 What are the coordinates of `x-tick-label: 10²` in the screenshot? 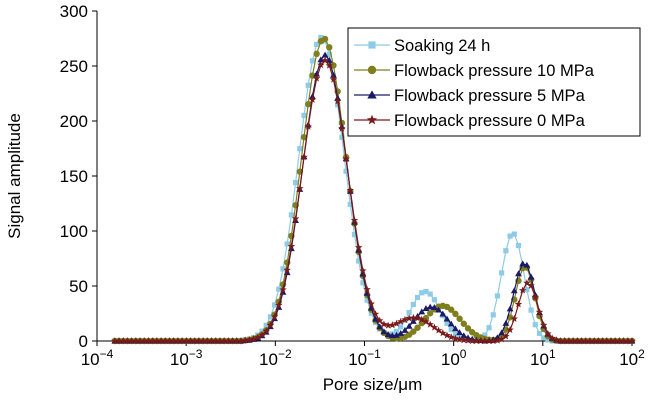 It's located at (632, 358).